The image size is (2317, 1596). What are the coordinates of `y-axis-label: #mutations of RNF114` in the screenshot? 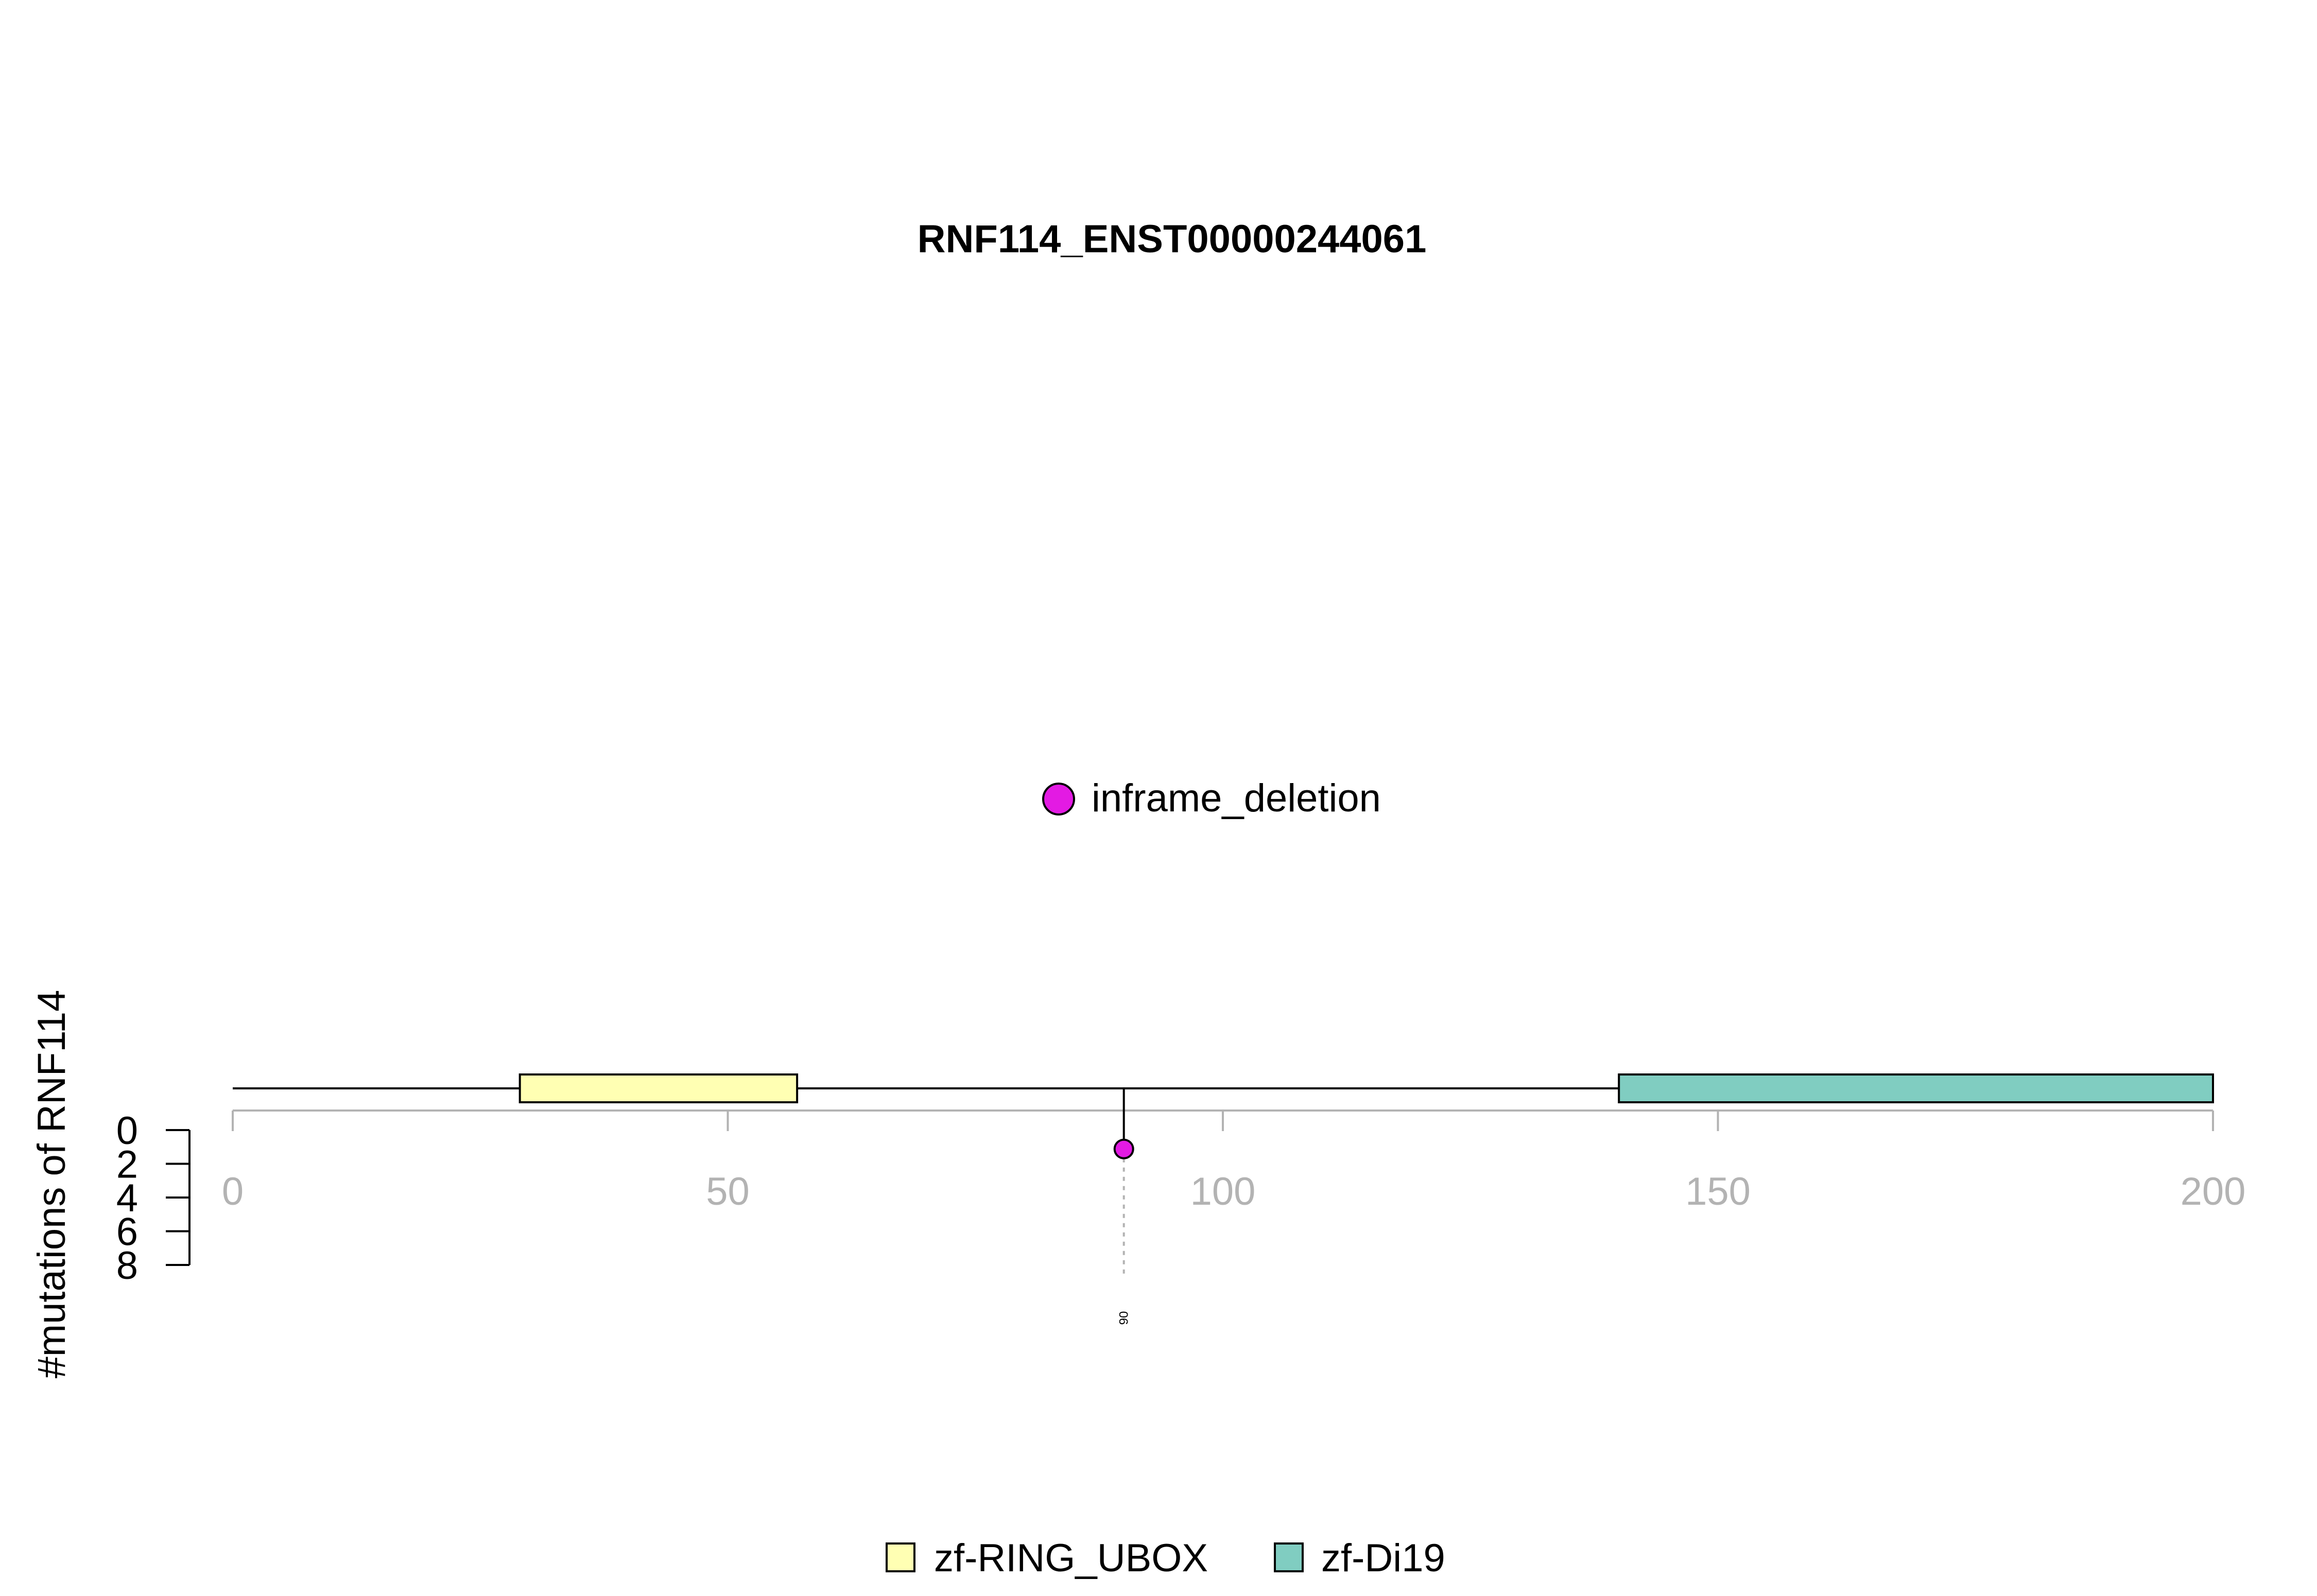 It's located at (52, 1184).